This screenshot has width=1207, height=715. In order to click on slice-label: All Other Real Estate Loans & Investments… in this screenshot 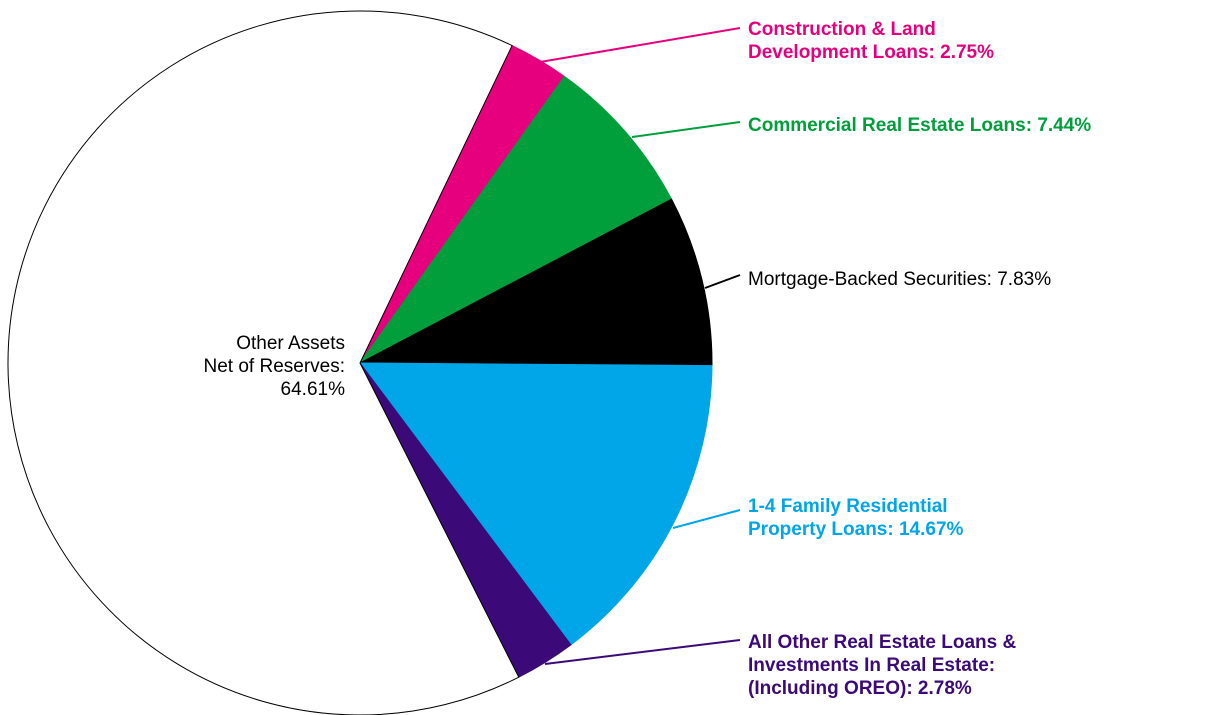, I will do `click(882, 665)`.